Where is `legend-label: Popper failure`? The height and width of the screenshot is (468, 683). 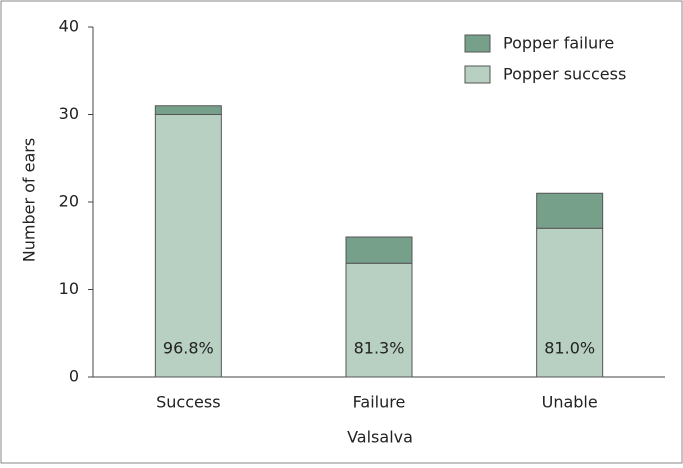
legend-label: Popper failure is located at coordinates (558, 43).